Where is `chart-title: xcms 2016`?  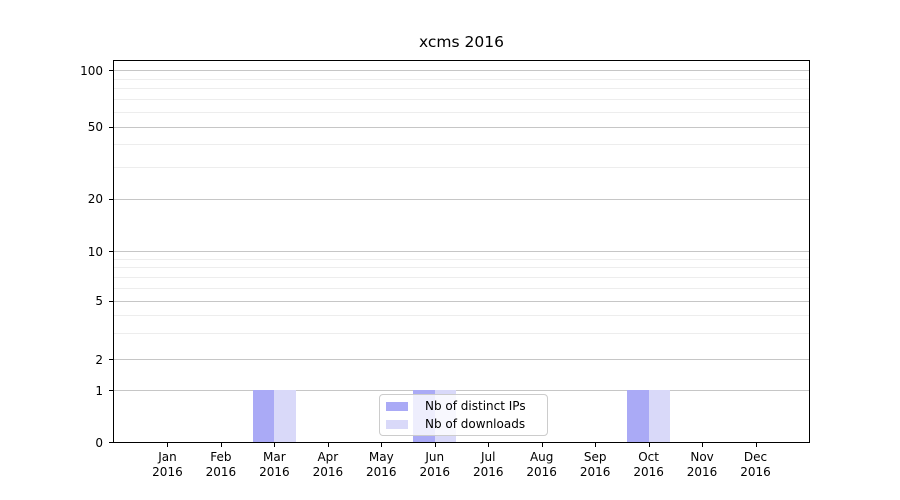
chart-title: xcms 2016 is located at coordinates (461, 42).